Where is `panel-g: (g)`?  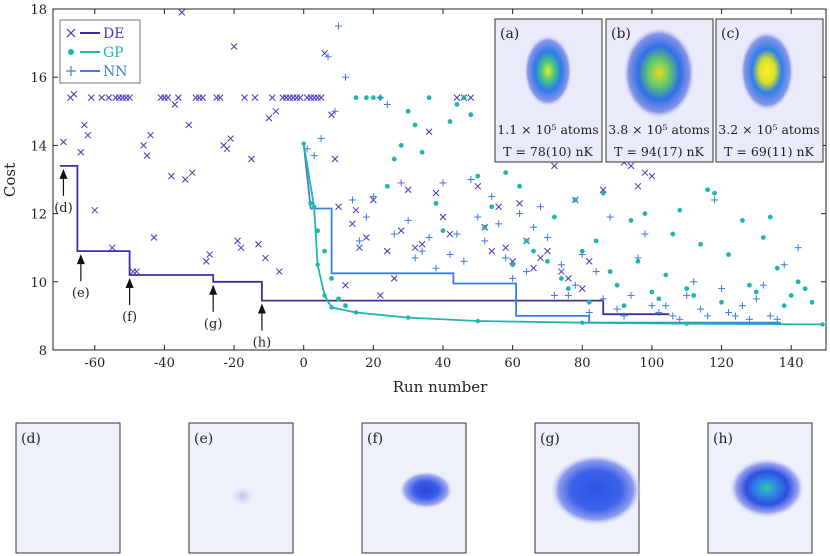
panel-g: (g) is located at coordinates (588, 488).